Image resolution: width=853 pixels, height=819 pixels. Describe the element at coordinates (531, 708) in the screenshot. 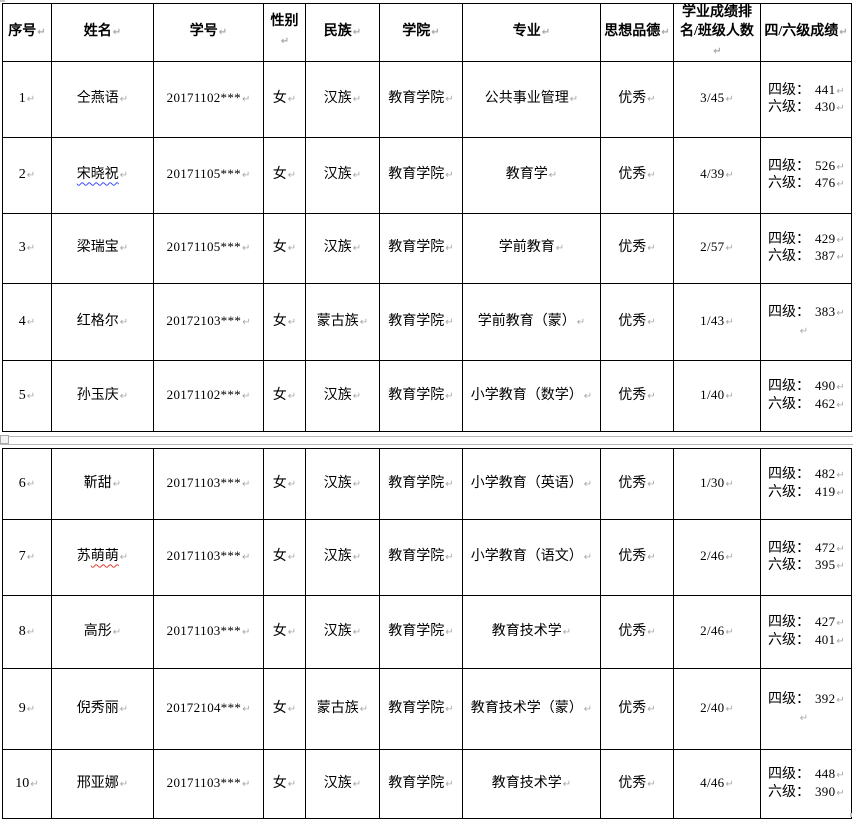

I see `cell-major: 教育技术学（蒙）↵` at that location.